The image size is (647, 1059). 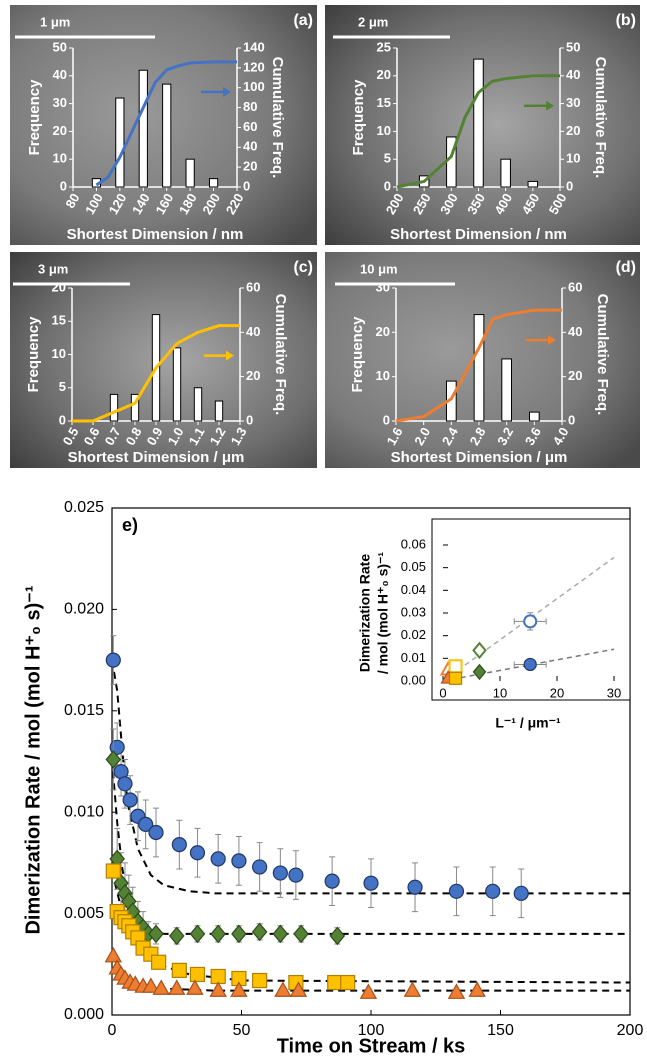 I want to click on y2-tick-label: 140, so click(x=254, y=46).